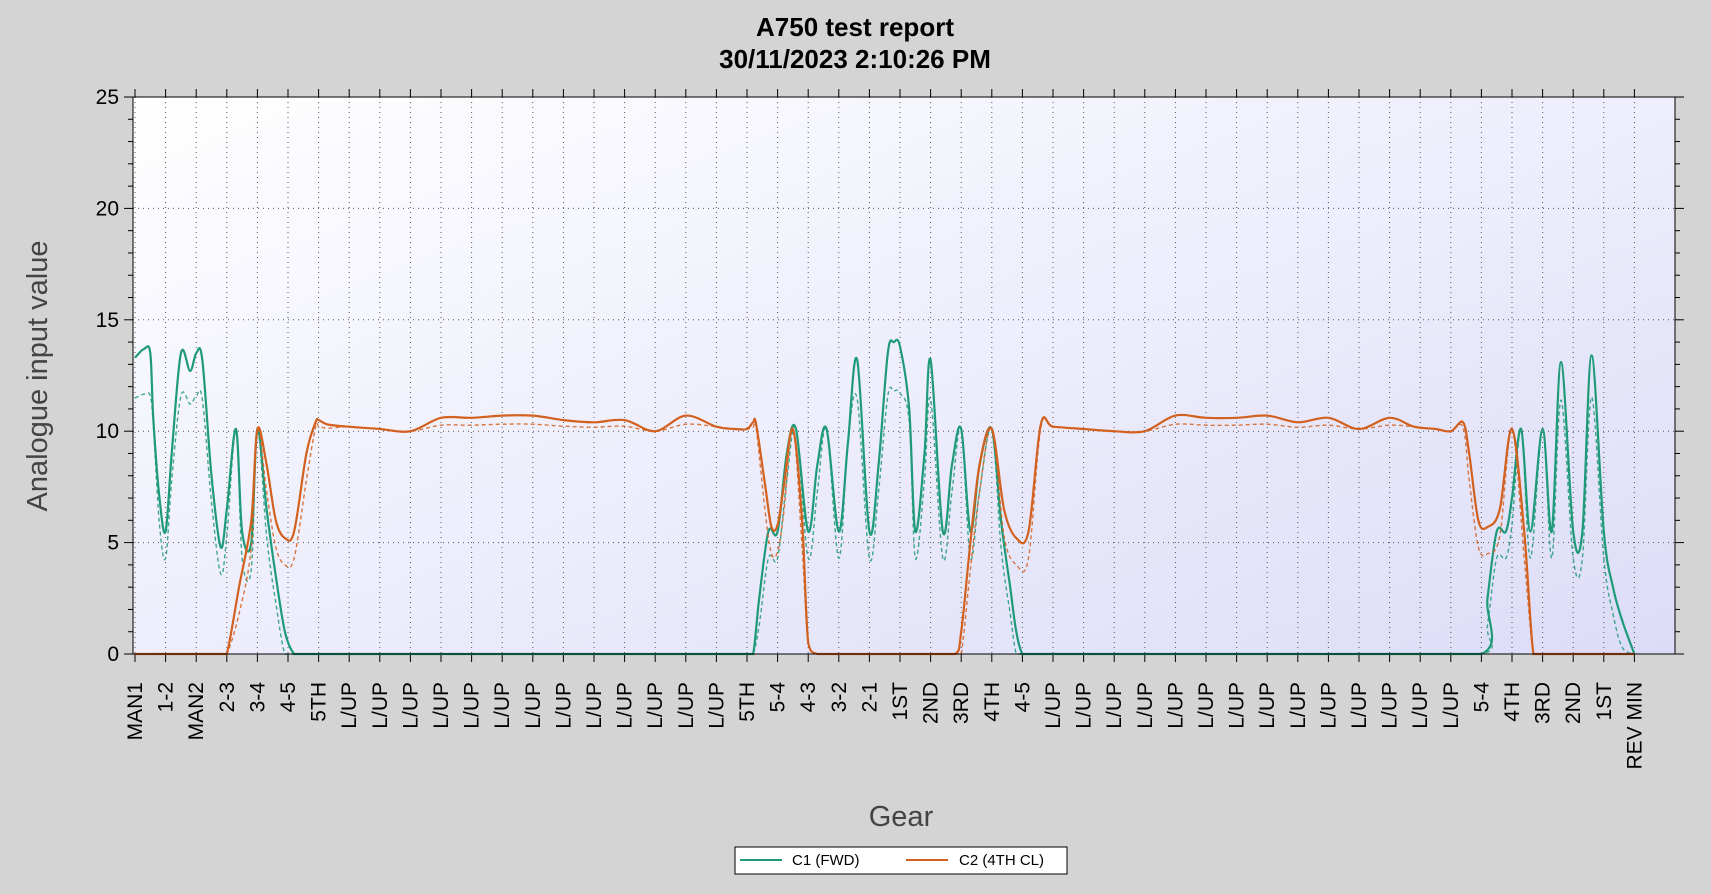 The image size is (1711, 894). Describe the element at coordinates (257, 697) in the screenshot. I see `x-tick-label: 3-4` at that location.